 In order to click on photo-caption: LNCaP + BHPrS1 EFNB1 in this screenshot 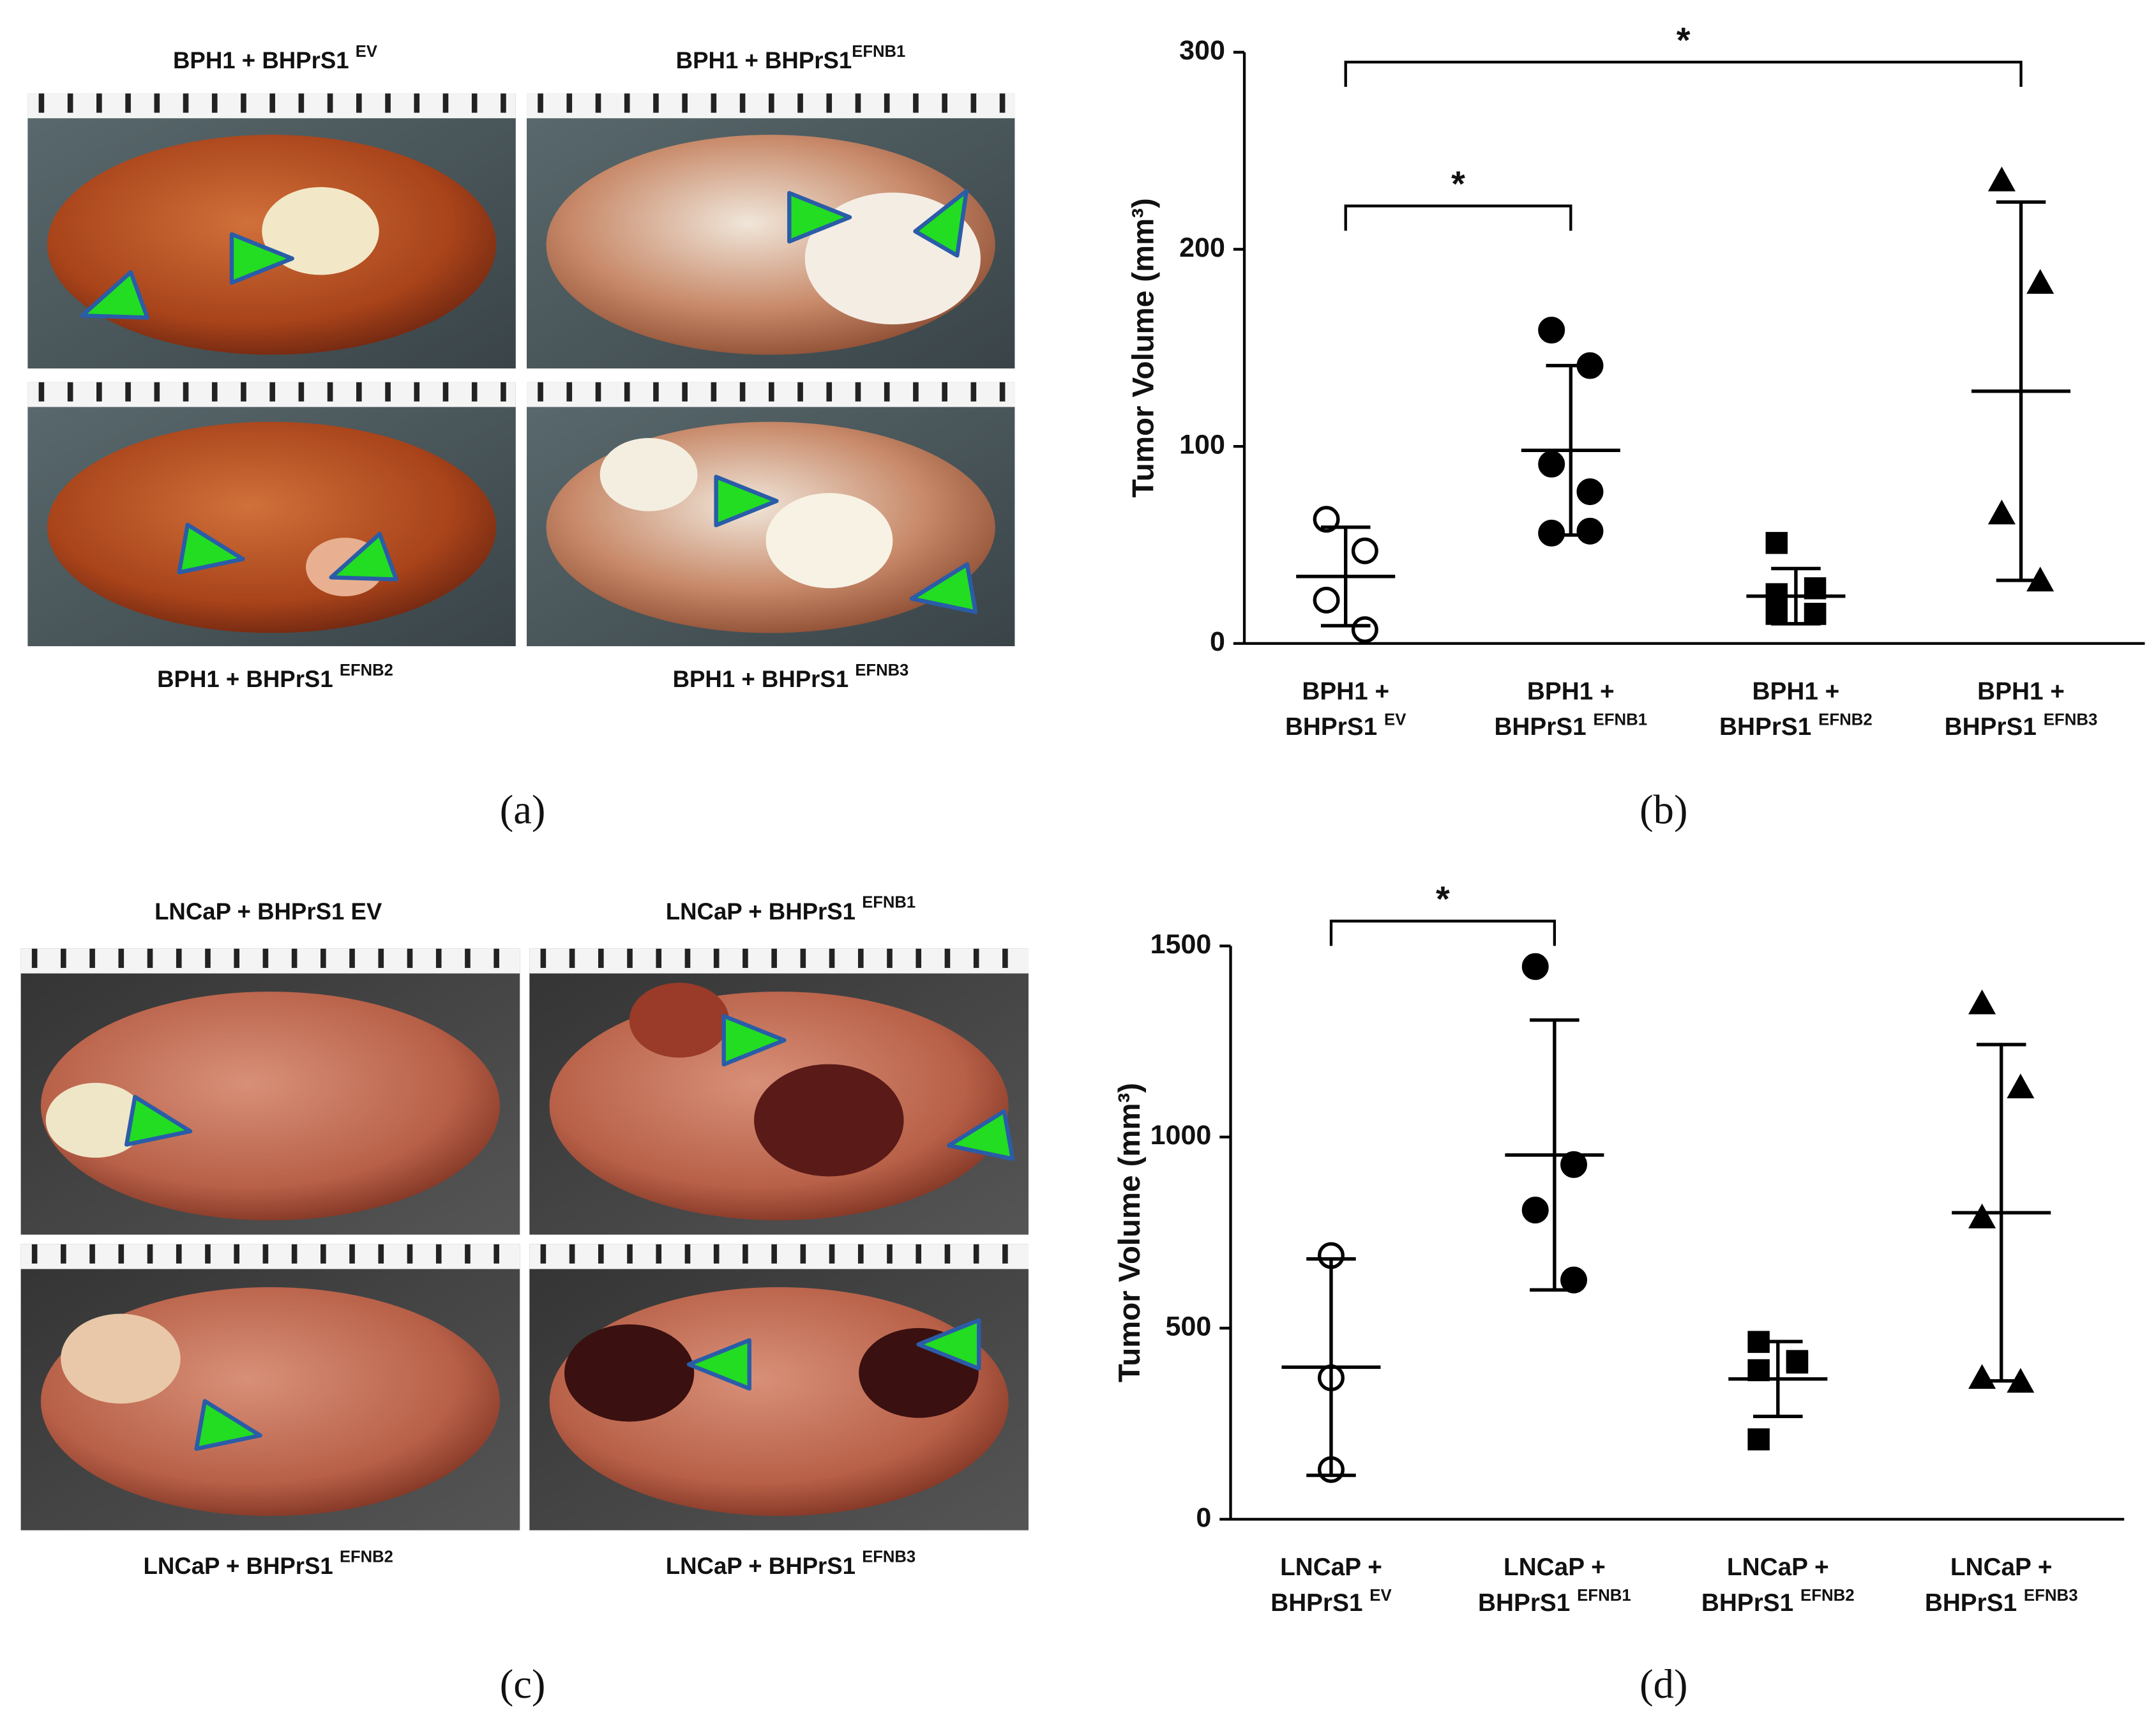, I will do `click(791, 908)`.